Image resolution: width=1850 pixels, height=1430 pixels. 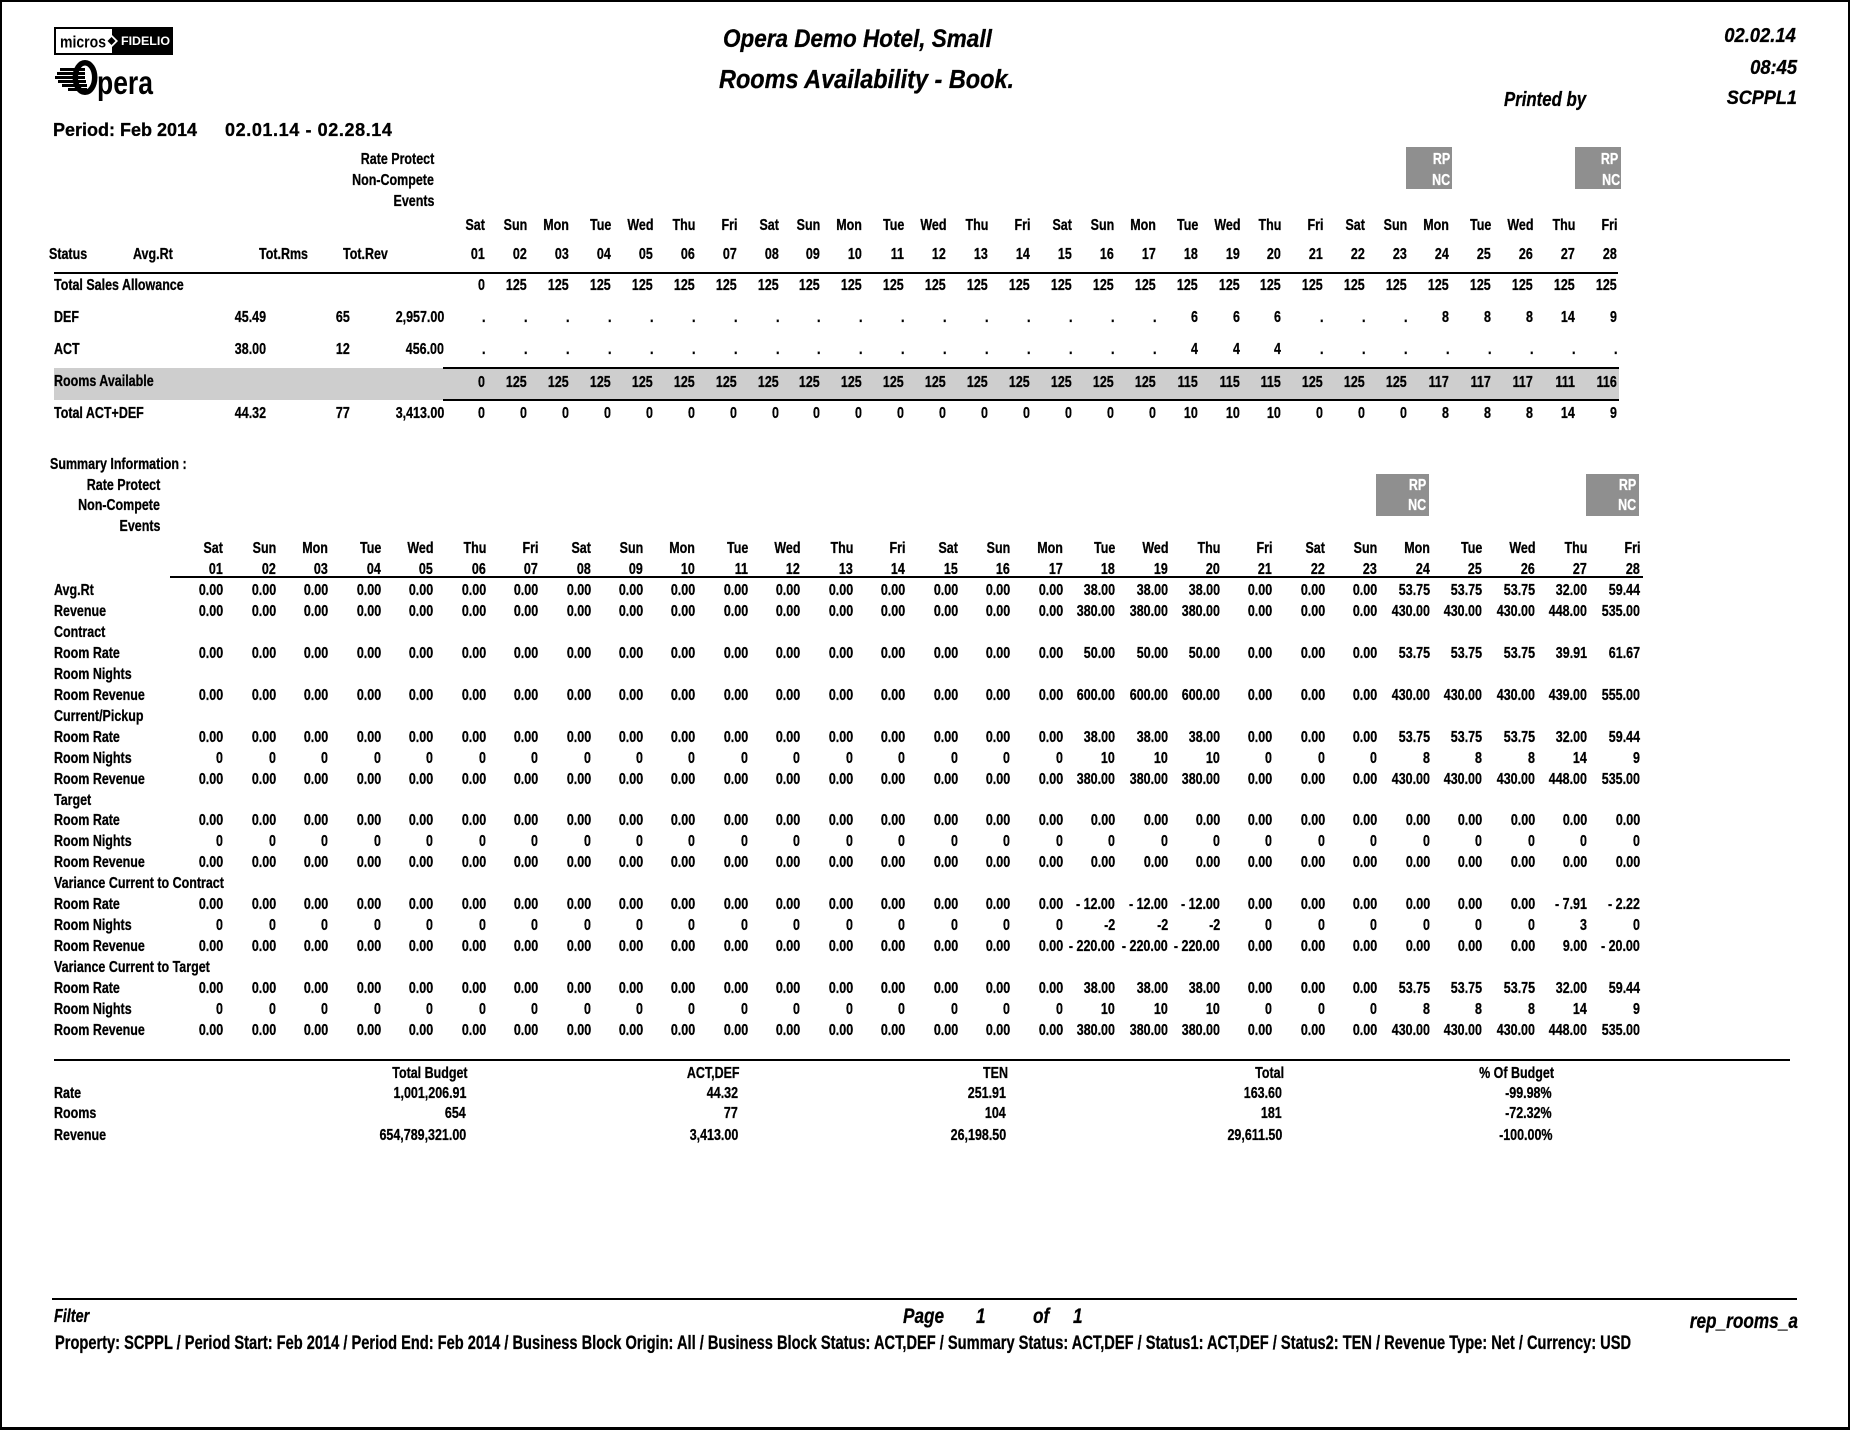 I want to click on svg-text: micros, so click(x=83, y=42).